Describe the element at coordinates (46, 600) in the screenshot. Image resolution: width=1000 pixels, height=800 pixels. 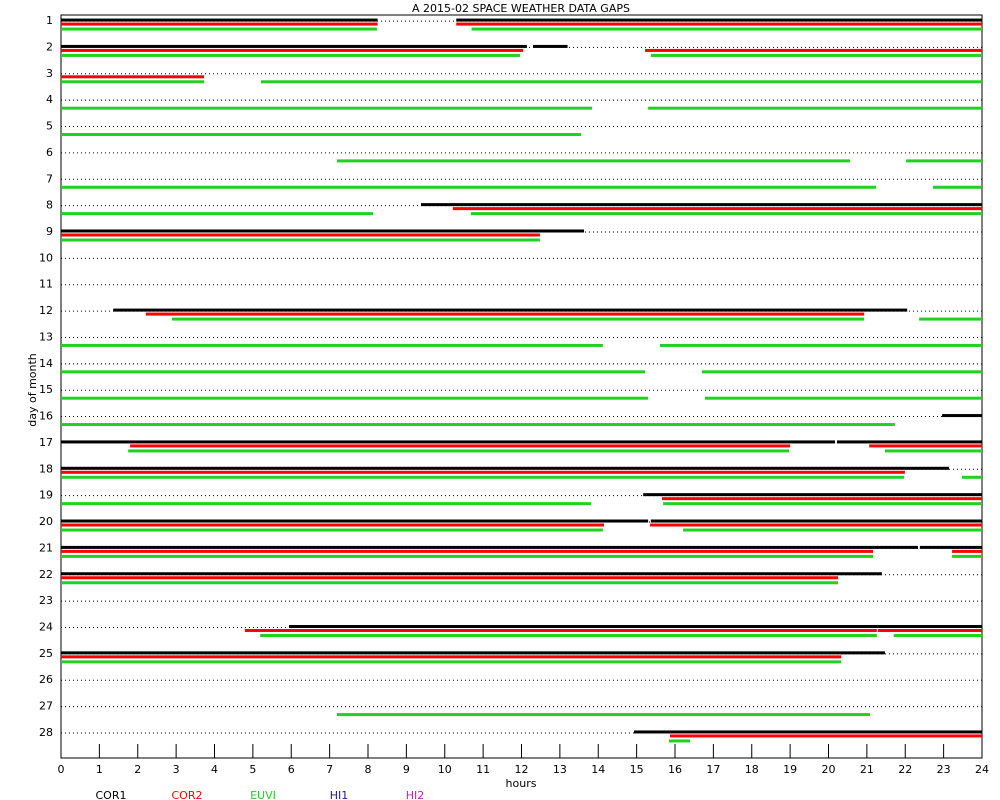
I see `y-tick-label: 23` at that location.